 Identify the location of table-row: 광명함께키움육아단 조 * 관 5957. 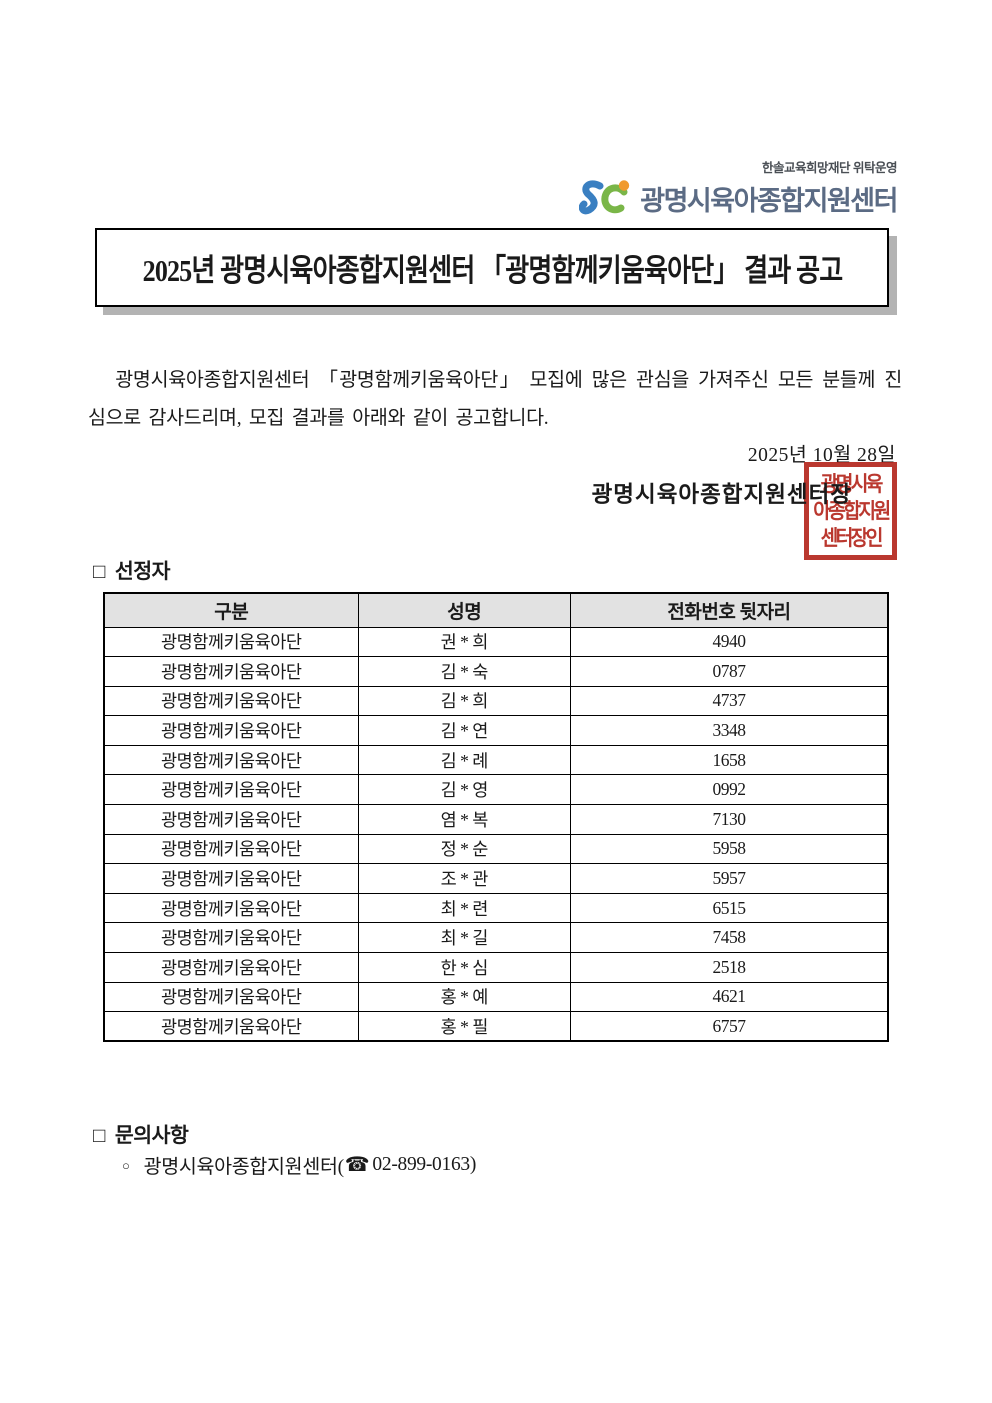
(496, 878).